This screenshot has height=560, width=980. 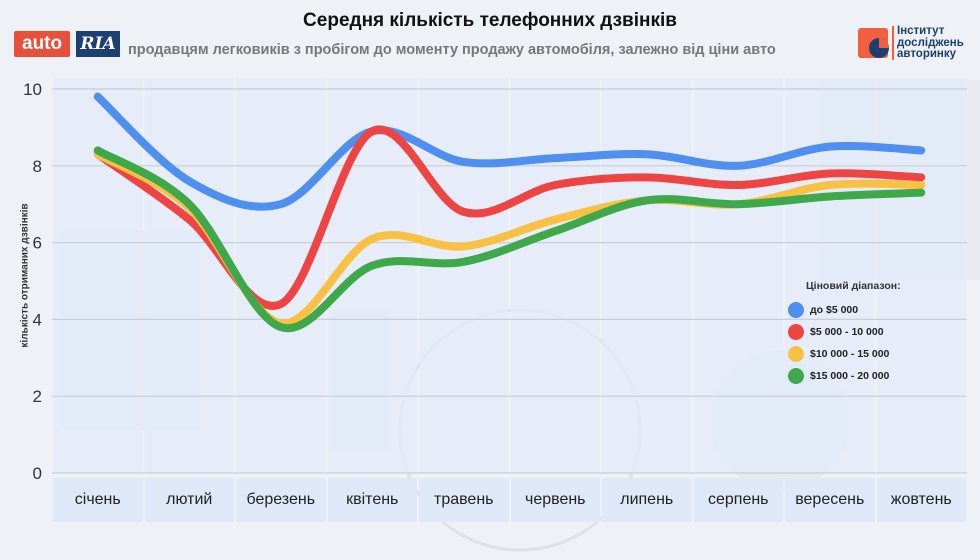 What do you see at coordinates (490, 20) in the screenshot?
I see `chart-title: Середня кількість телефонних дзвінків` at bounding box center [490, 20].